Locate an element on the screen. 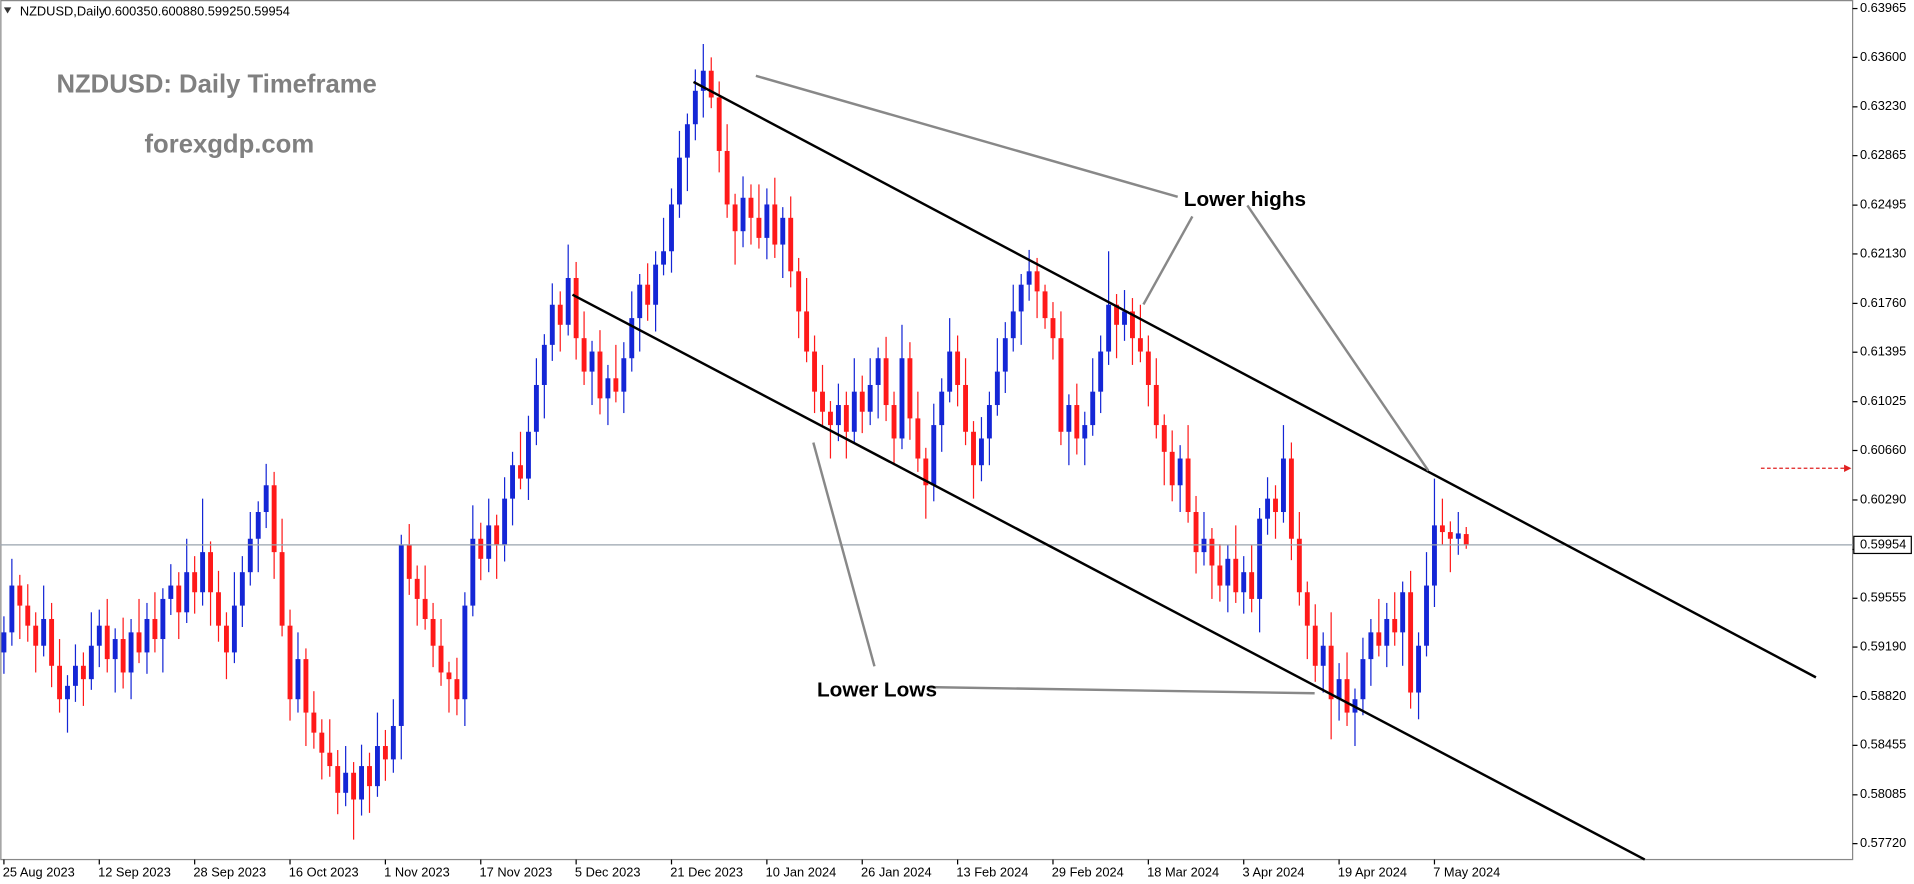 The width and height of the screenshot is (1914, 884). x-tick-label: 25 Aug 2023 is located at coordinates (39, 871).